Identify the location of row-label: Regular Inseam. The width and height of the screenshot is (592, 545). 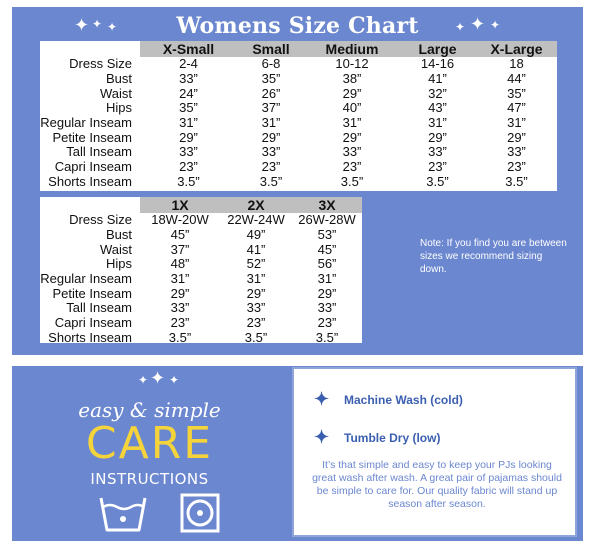
(86, 279).